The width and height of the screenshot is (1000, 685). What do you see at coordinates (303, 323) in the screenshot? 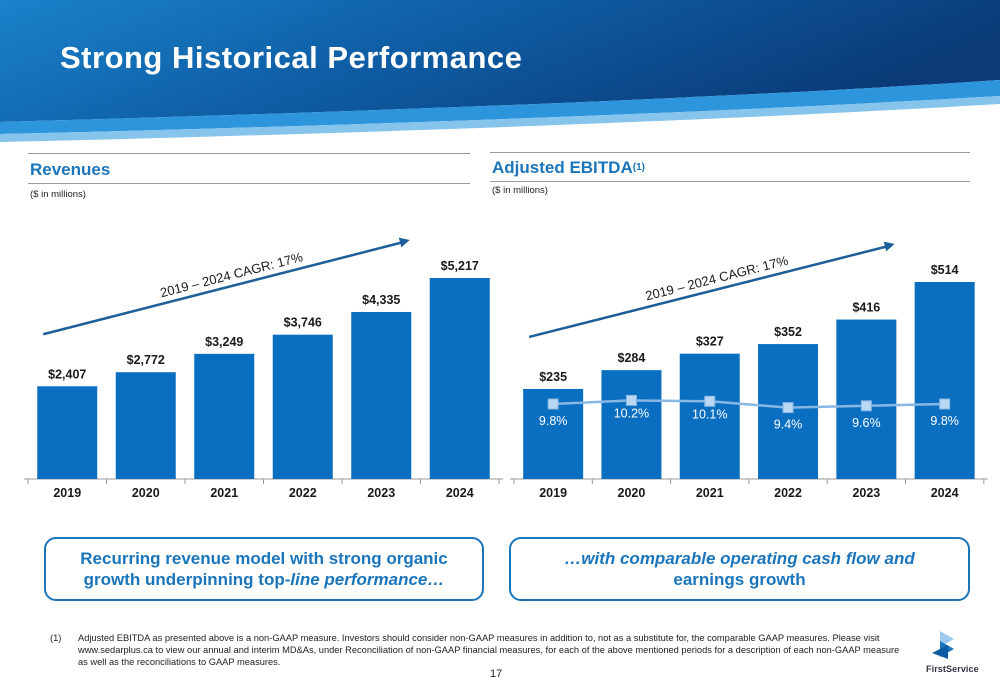
I see `bar-value-label: $3,746` at bounding box center [303, 323].